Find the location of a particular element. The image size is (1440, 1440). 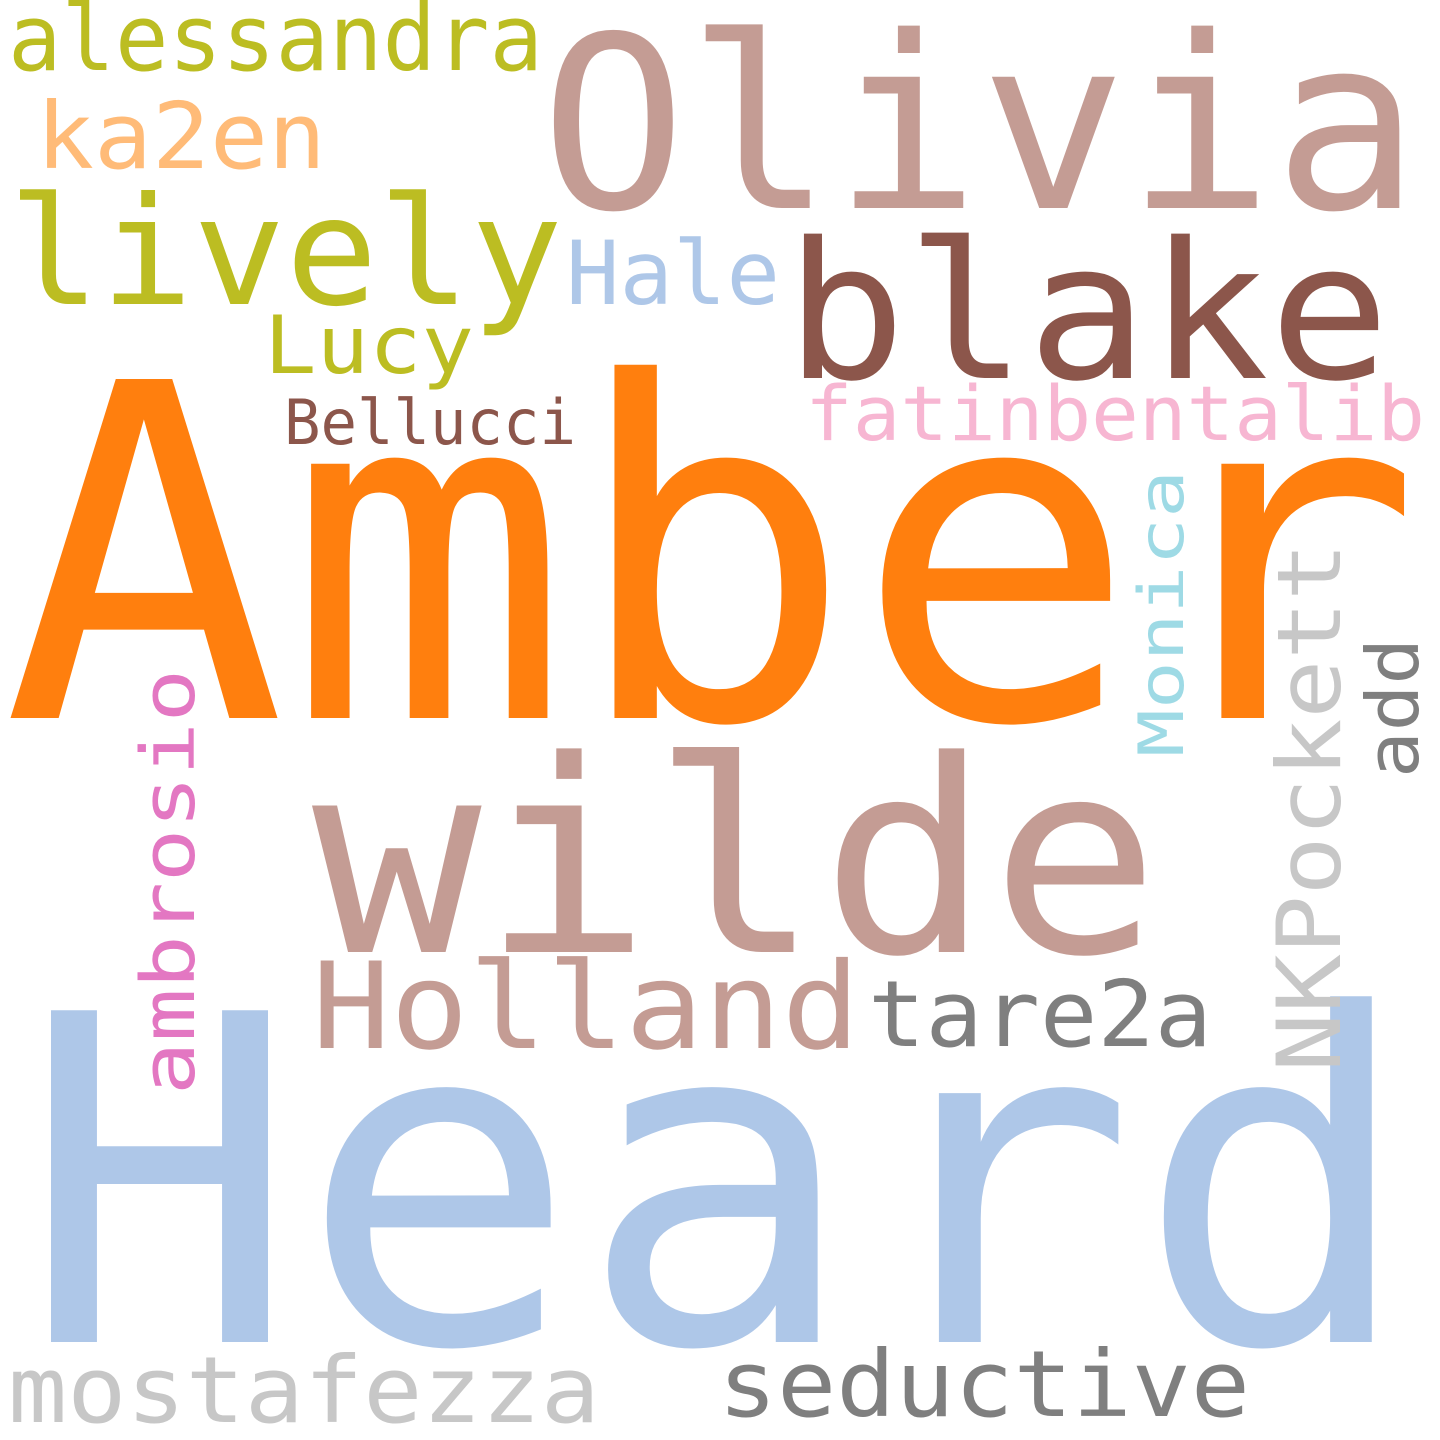

word-lively: lively is located at coordinates (285, 253).